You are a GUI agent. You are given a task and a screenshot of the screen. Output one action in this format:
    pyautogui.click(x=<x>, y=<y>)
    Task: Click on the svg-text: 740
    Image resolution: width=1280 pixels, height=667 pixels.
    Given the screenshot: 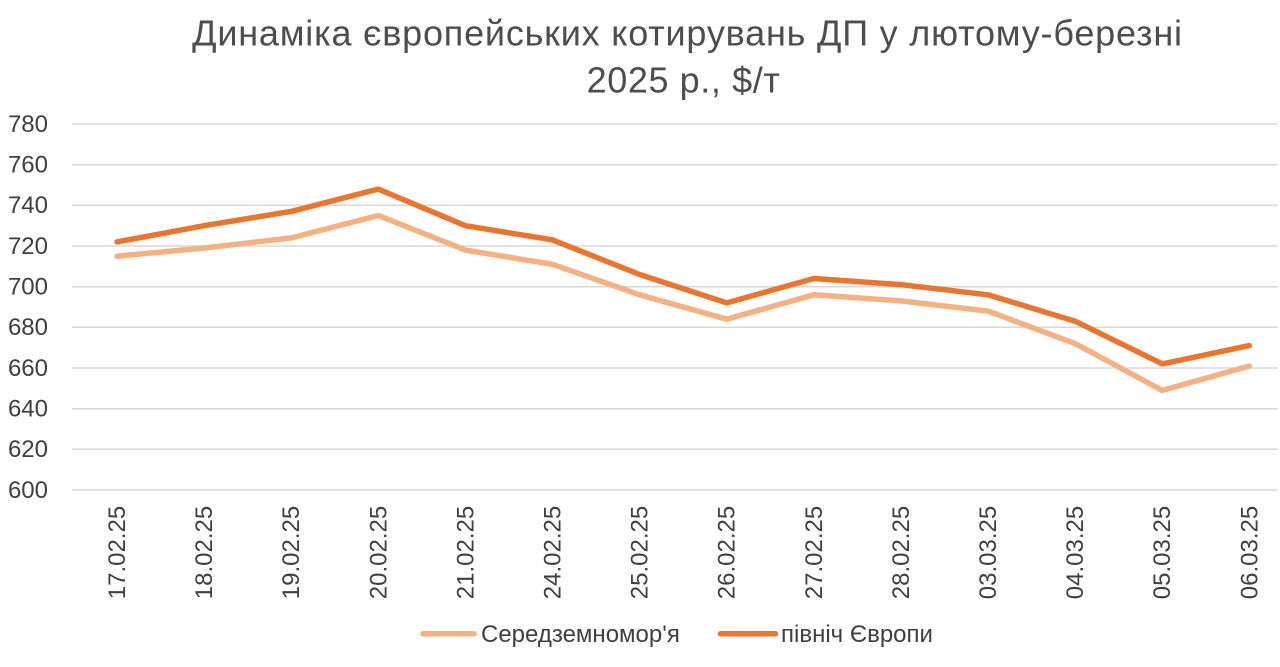 What is the action you would take?
    pyautogui.click(x=28, y=205)
    